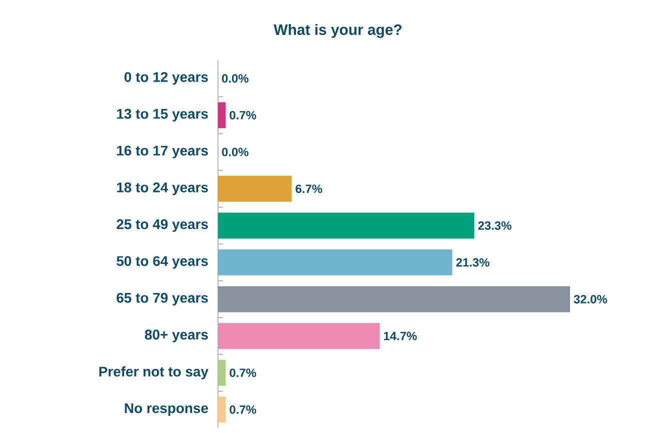 This screenshot has width=664, height=433. Describe the element at coordinates (495, 225) in the screenshot. I see `data-label: 23.3%` at that location.